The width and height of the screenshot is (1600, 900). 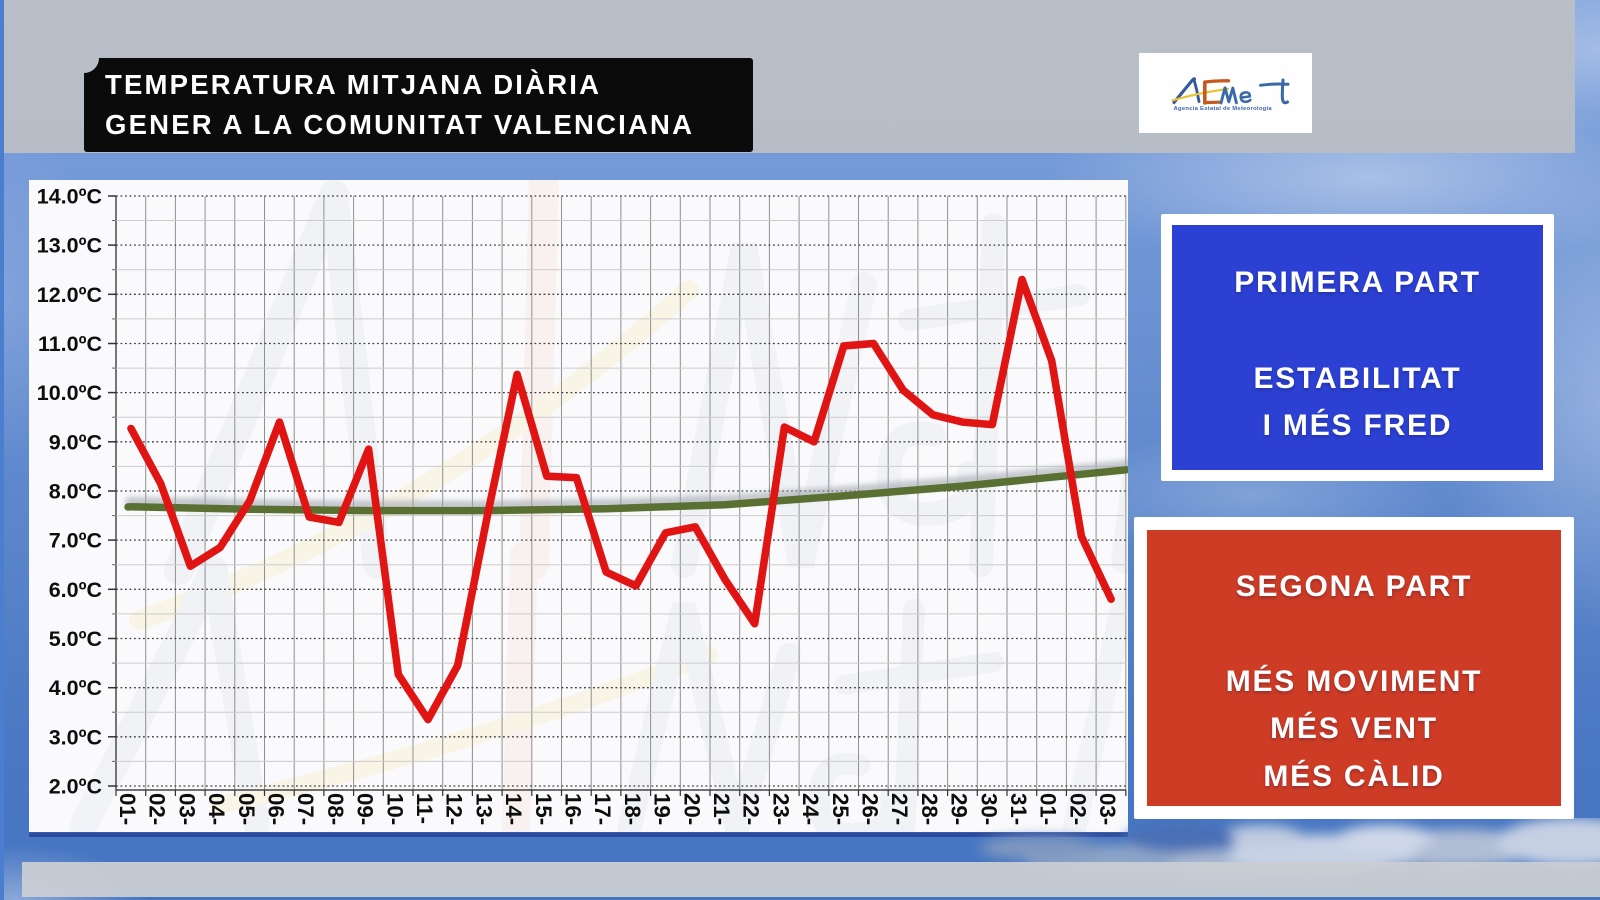 What do you see at coordinates (305, 809) in the screenshot?
I see `svg-text: 07-` at bounding box center [305, 809].